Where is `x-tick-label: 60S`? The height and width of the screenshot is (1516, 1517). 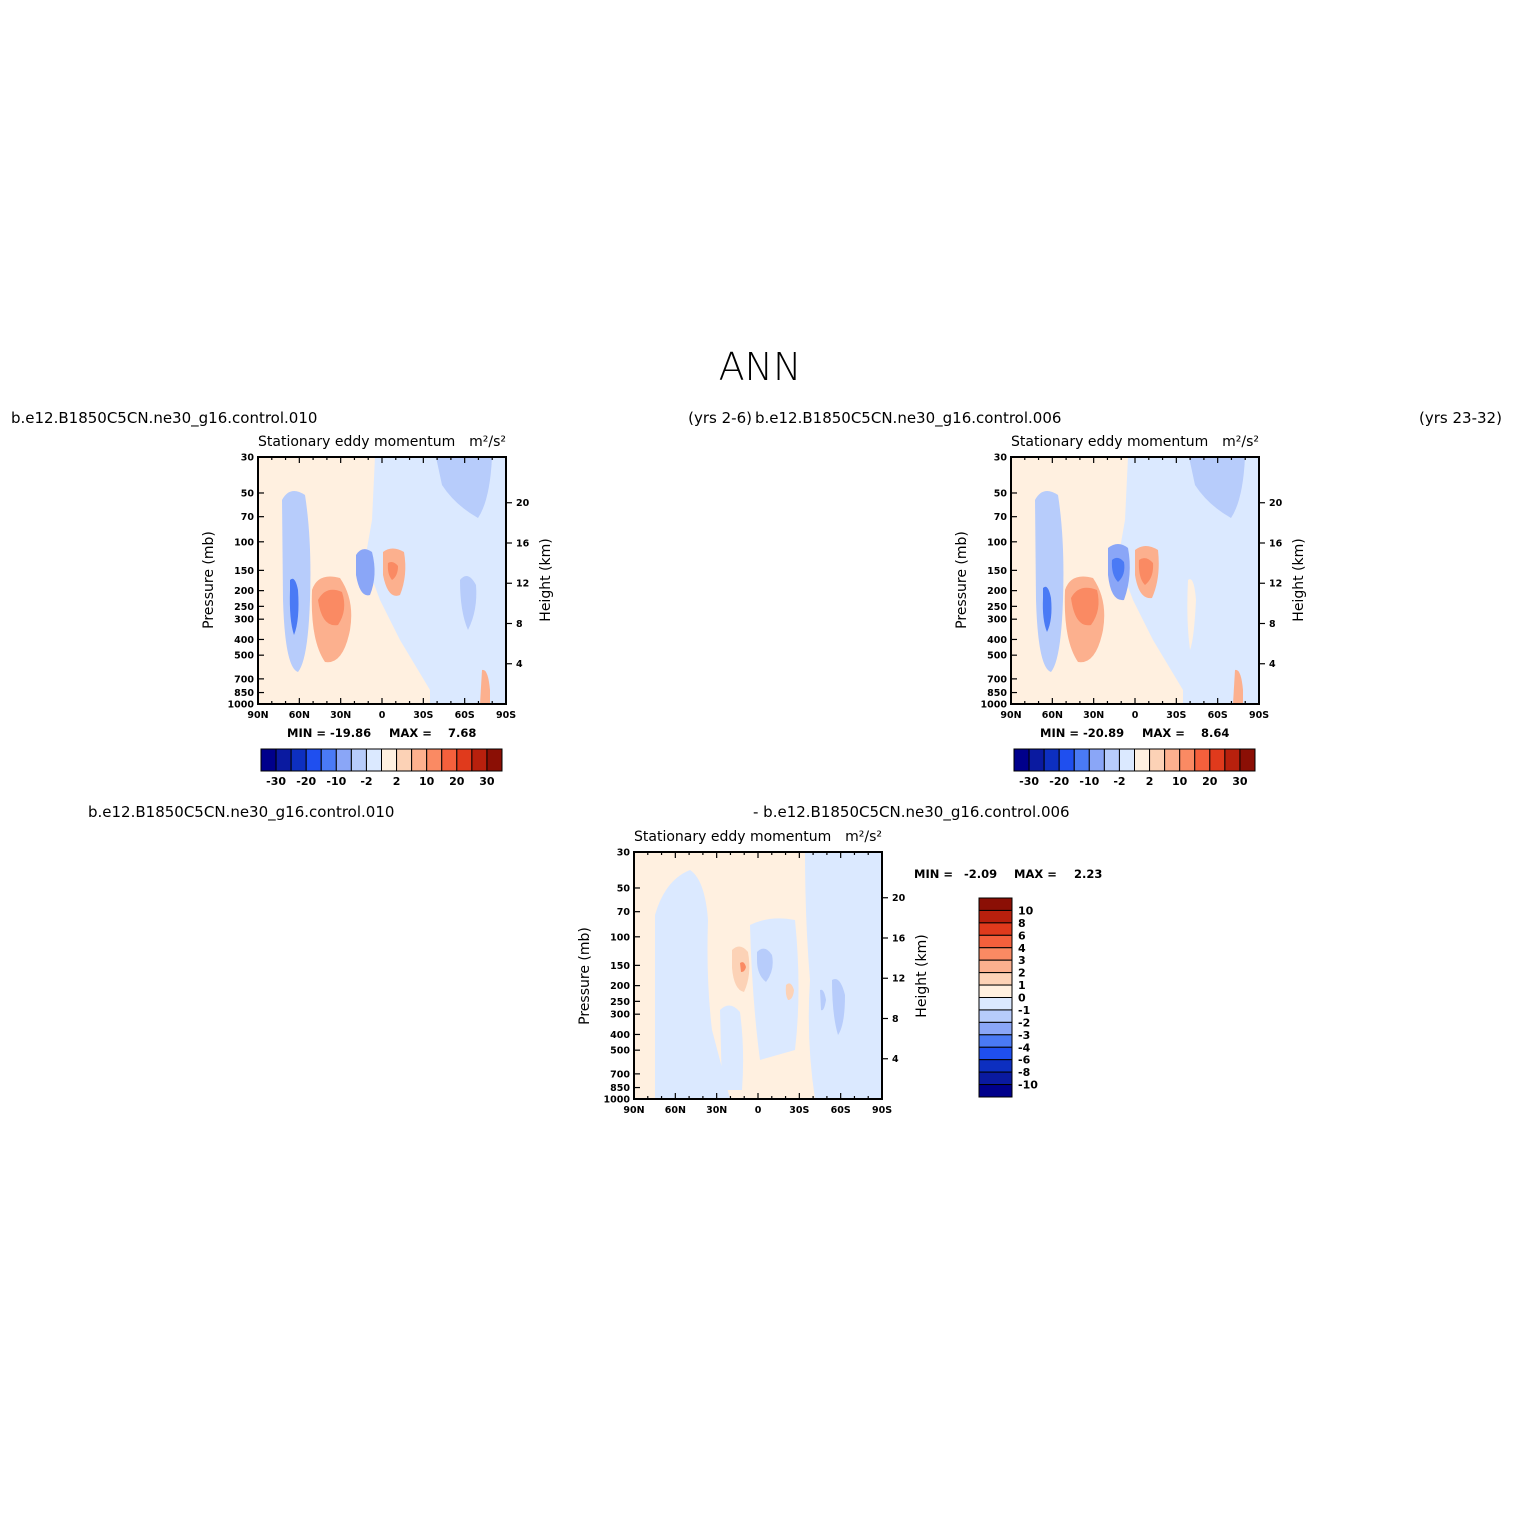
x-tick-label: 60S is located at coordinates (841, 1110).